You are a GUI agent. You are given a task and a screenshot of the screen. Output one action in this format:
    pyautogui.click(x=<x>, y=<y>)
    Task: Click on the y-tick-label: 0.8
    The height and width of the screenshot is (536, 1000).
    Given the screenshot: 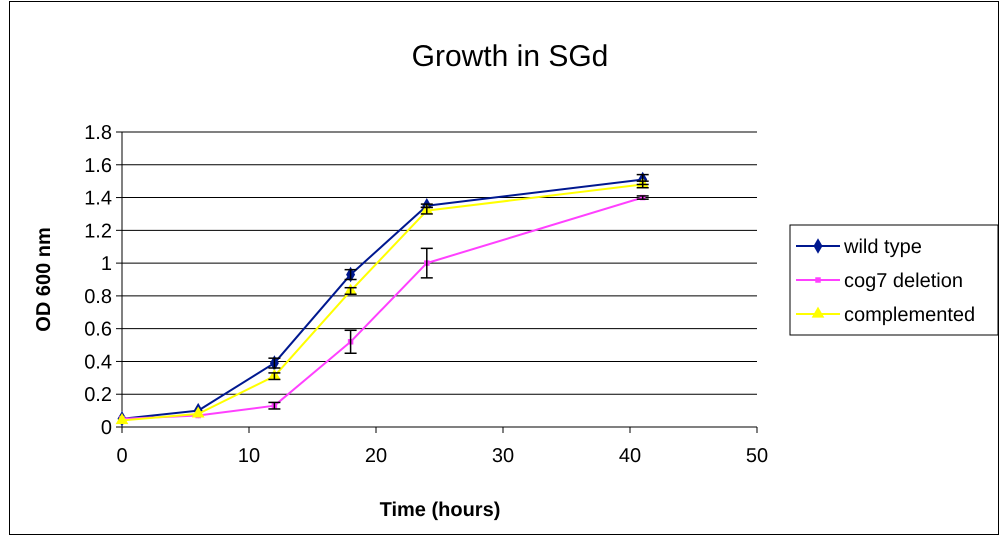 What is the action you would take?
    pyautogui.click(x=98, y=297)
    